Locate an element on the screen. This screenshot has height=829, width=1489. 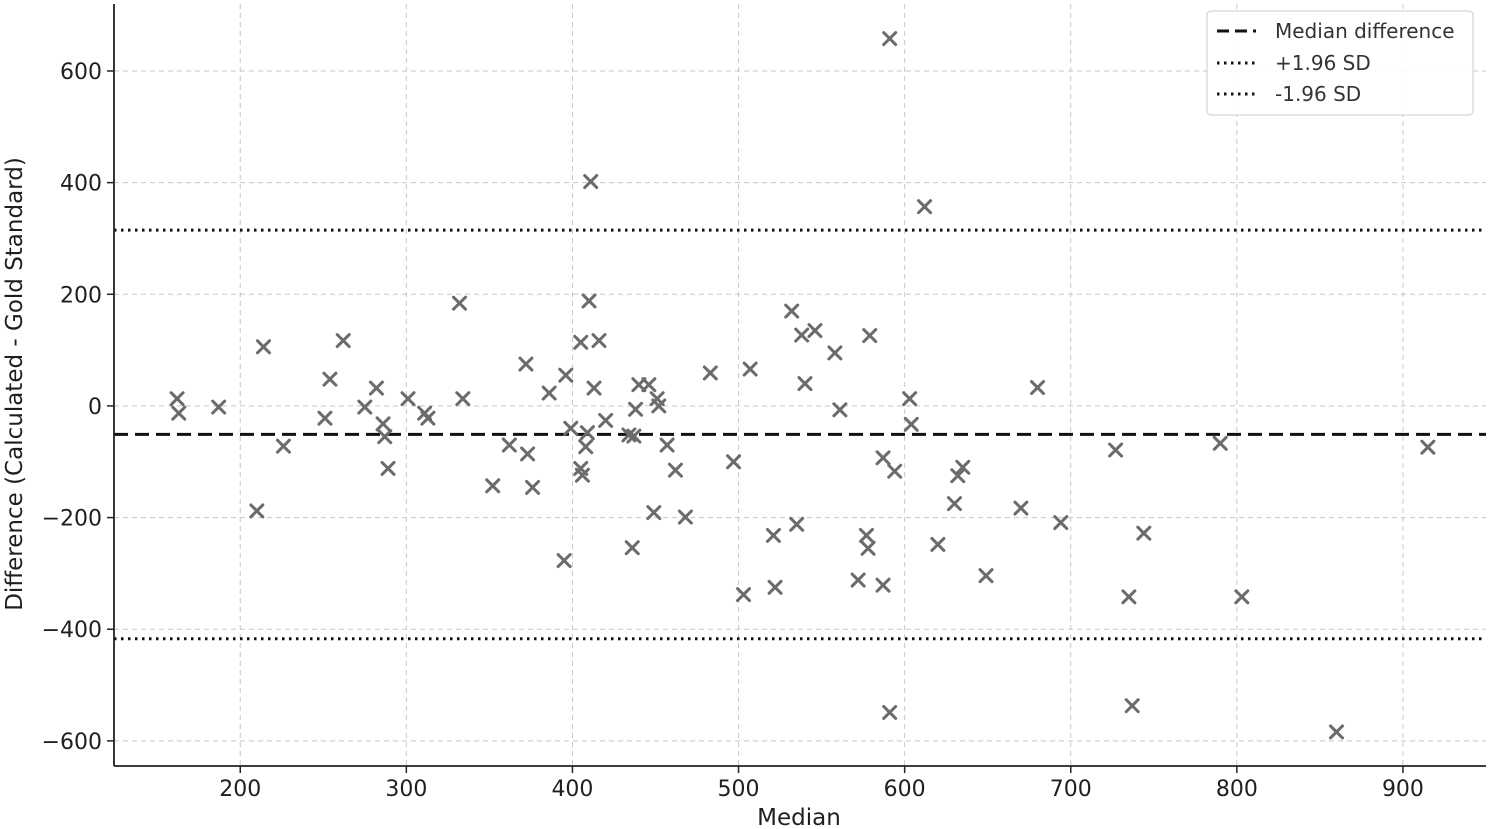
legend-label: +1.96 SD is located at coordinates (1323, 63).